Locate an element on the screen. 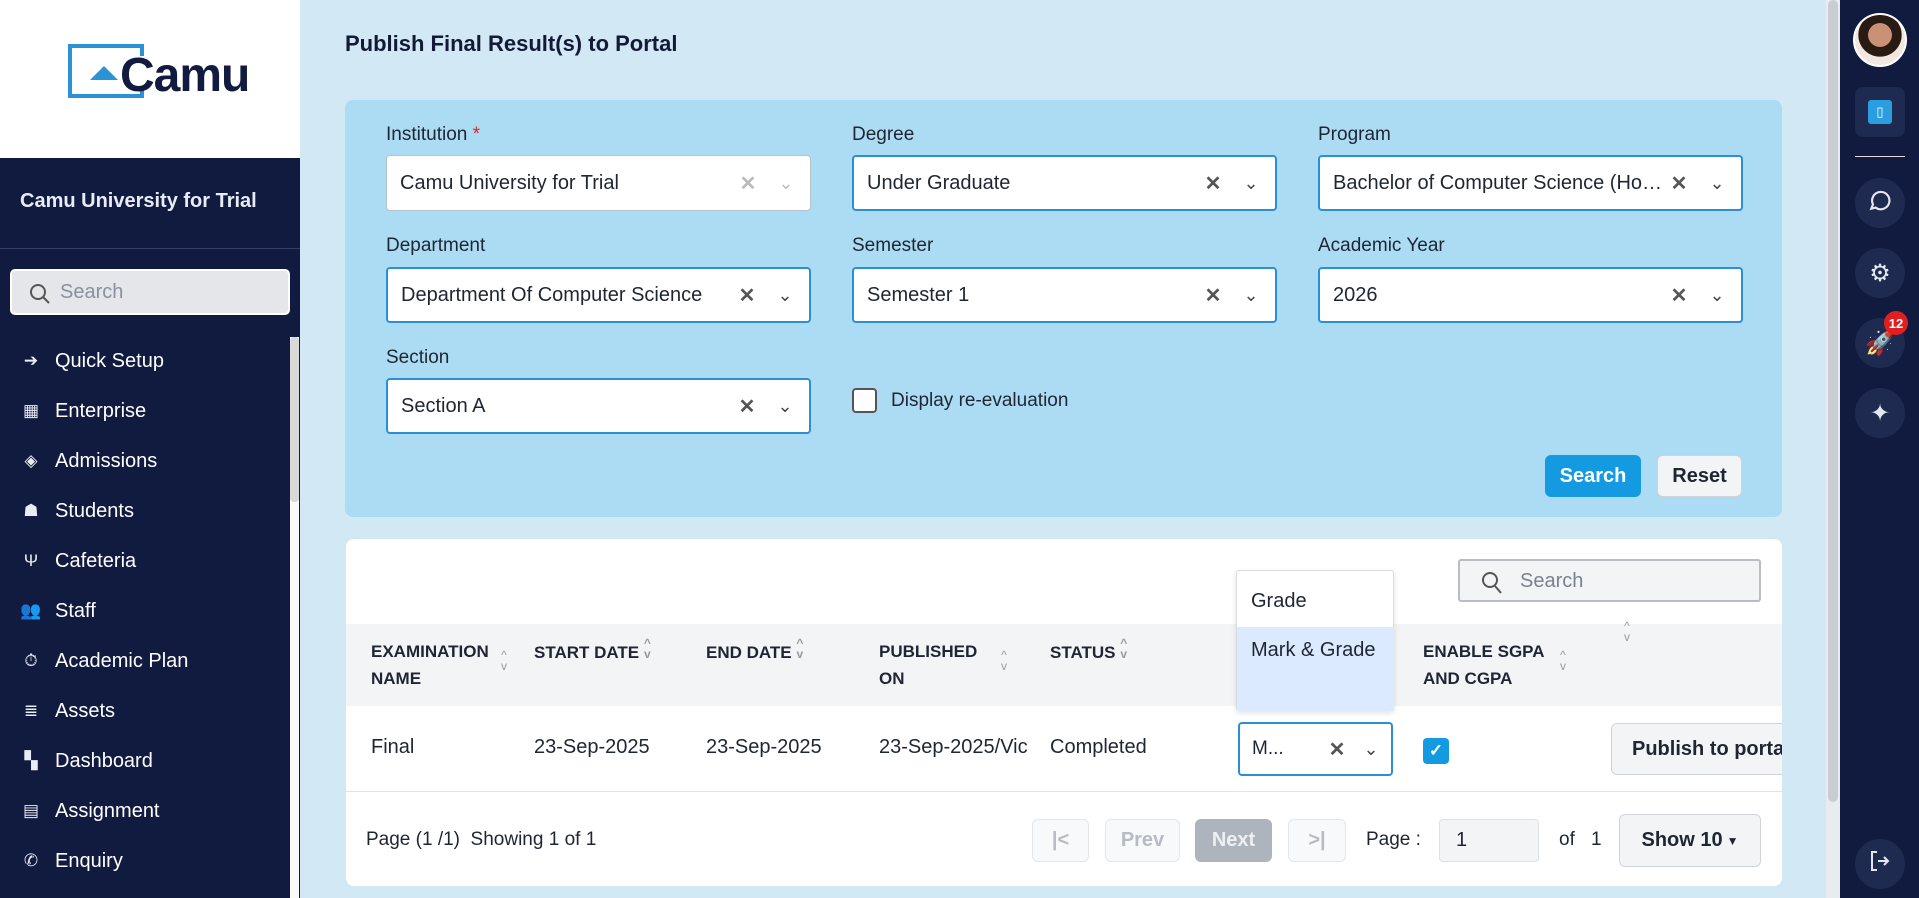  reset-button: Reset is located at coordinates (1699, 476).